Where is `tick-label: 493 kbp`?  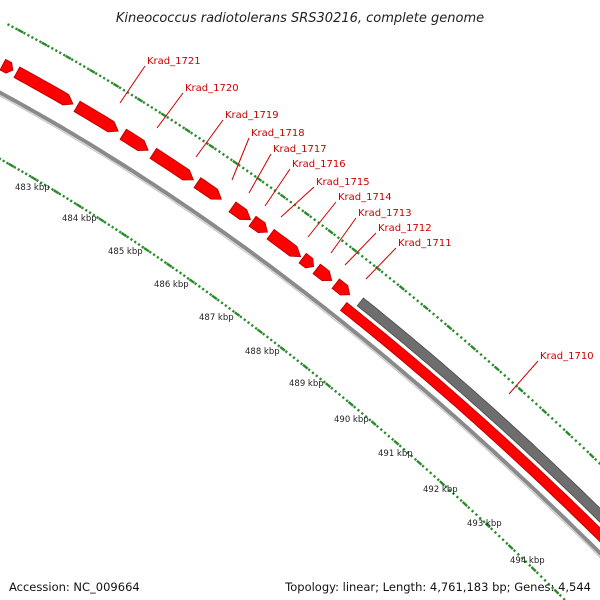 tick-label: 493 kbp is located at coordinates (484, 524).